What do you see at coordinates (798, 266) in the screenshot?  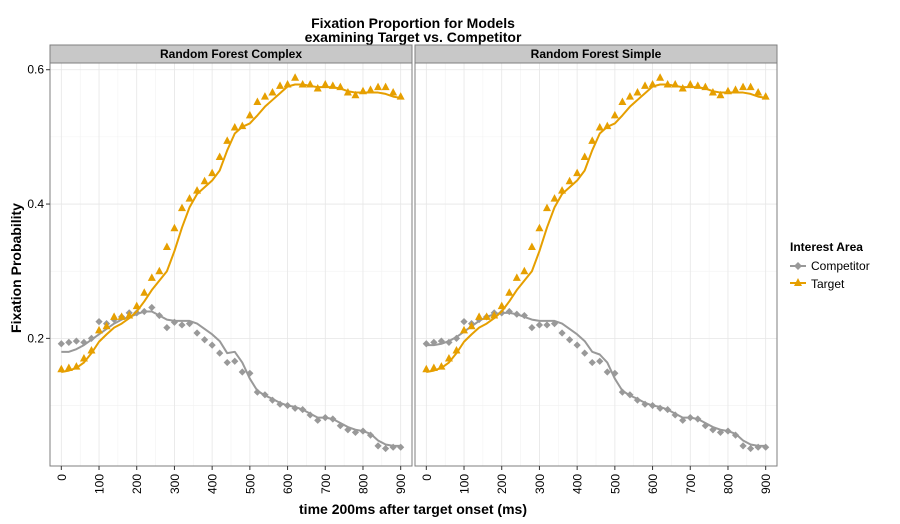 I see `legend-competitor-diamond-icon` at bounding box center [798, 266].